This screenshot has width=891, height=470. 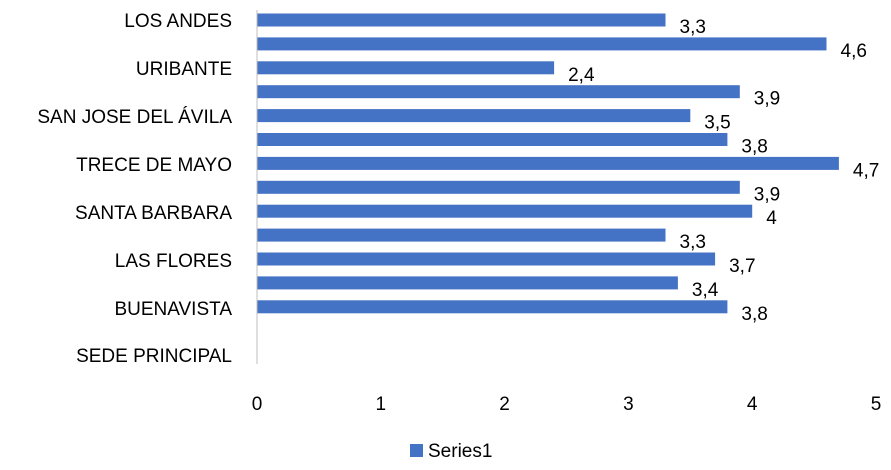 What do you see at coordinates (628, 404) in the screenshot?
I see `x-tick-label: 3` at bounding box center [628, 404].